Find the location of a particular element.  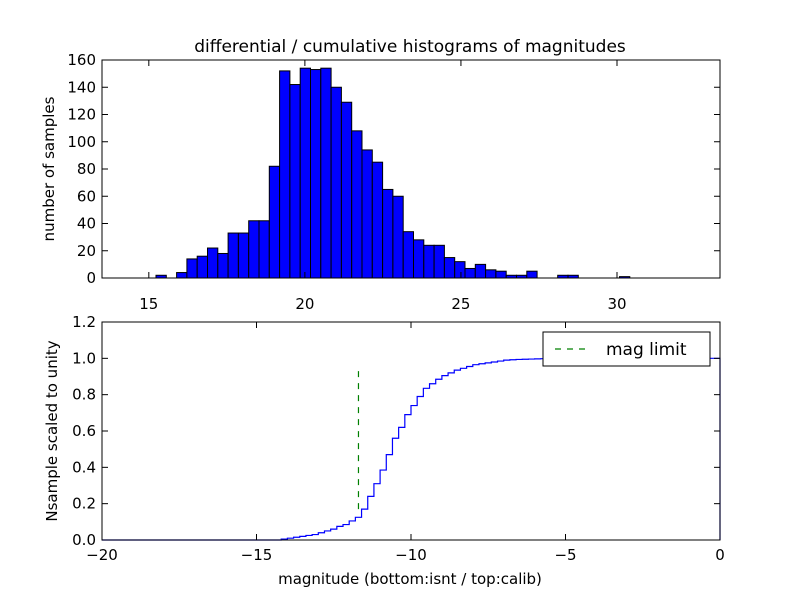

histogram-y-label: number of samples is located at coordinates (49, 168).